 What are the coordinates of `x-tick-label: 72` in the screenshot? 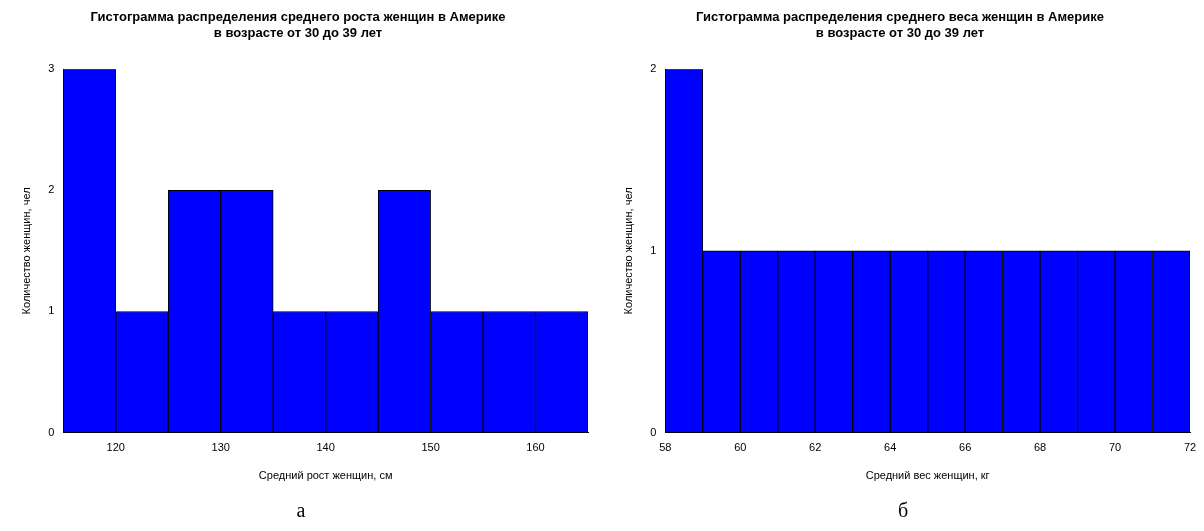 It's located at (1190, 447).